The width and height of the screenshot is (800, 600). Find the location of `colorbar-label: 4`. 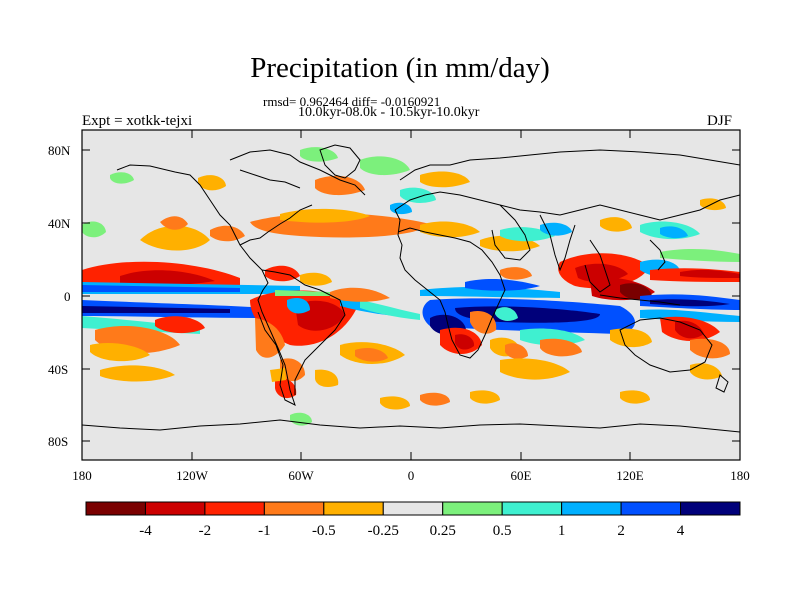

colorbar-label: 4 is located at coordinates (681, 531).